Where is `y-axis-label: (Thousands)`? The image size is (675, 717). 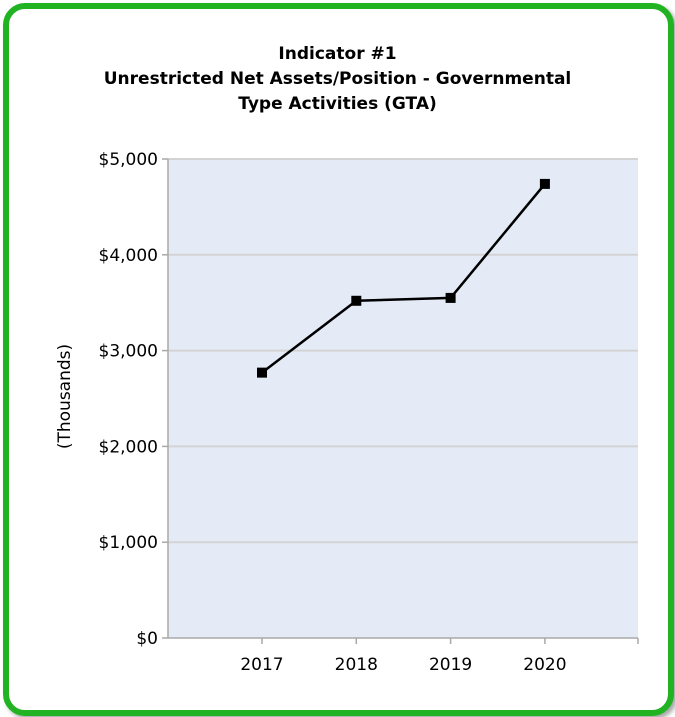 y-axis-label: (Thousands) is located at coordinates (65, 396).